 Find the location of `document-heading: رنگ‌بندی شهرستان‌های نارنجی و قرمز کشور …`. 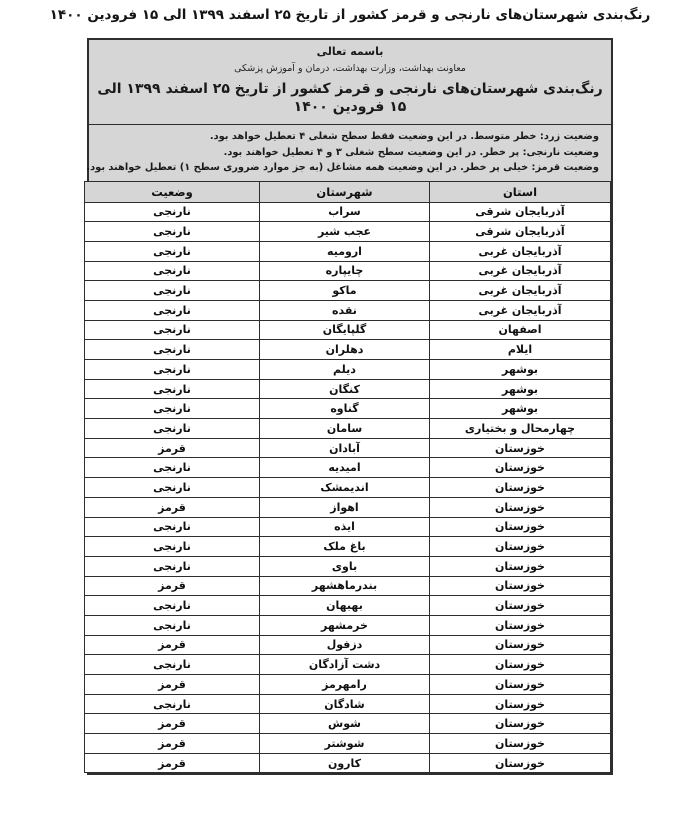

document-heading: رنگ‌بندی شهرستان‌های نارنجی و قرمز کشور … is located at coordinates (350, 98).